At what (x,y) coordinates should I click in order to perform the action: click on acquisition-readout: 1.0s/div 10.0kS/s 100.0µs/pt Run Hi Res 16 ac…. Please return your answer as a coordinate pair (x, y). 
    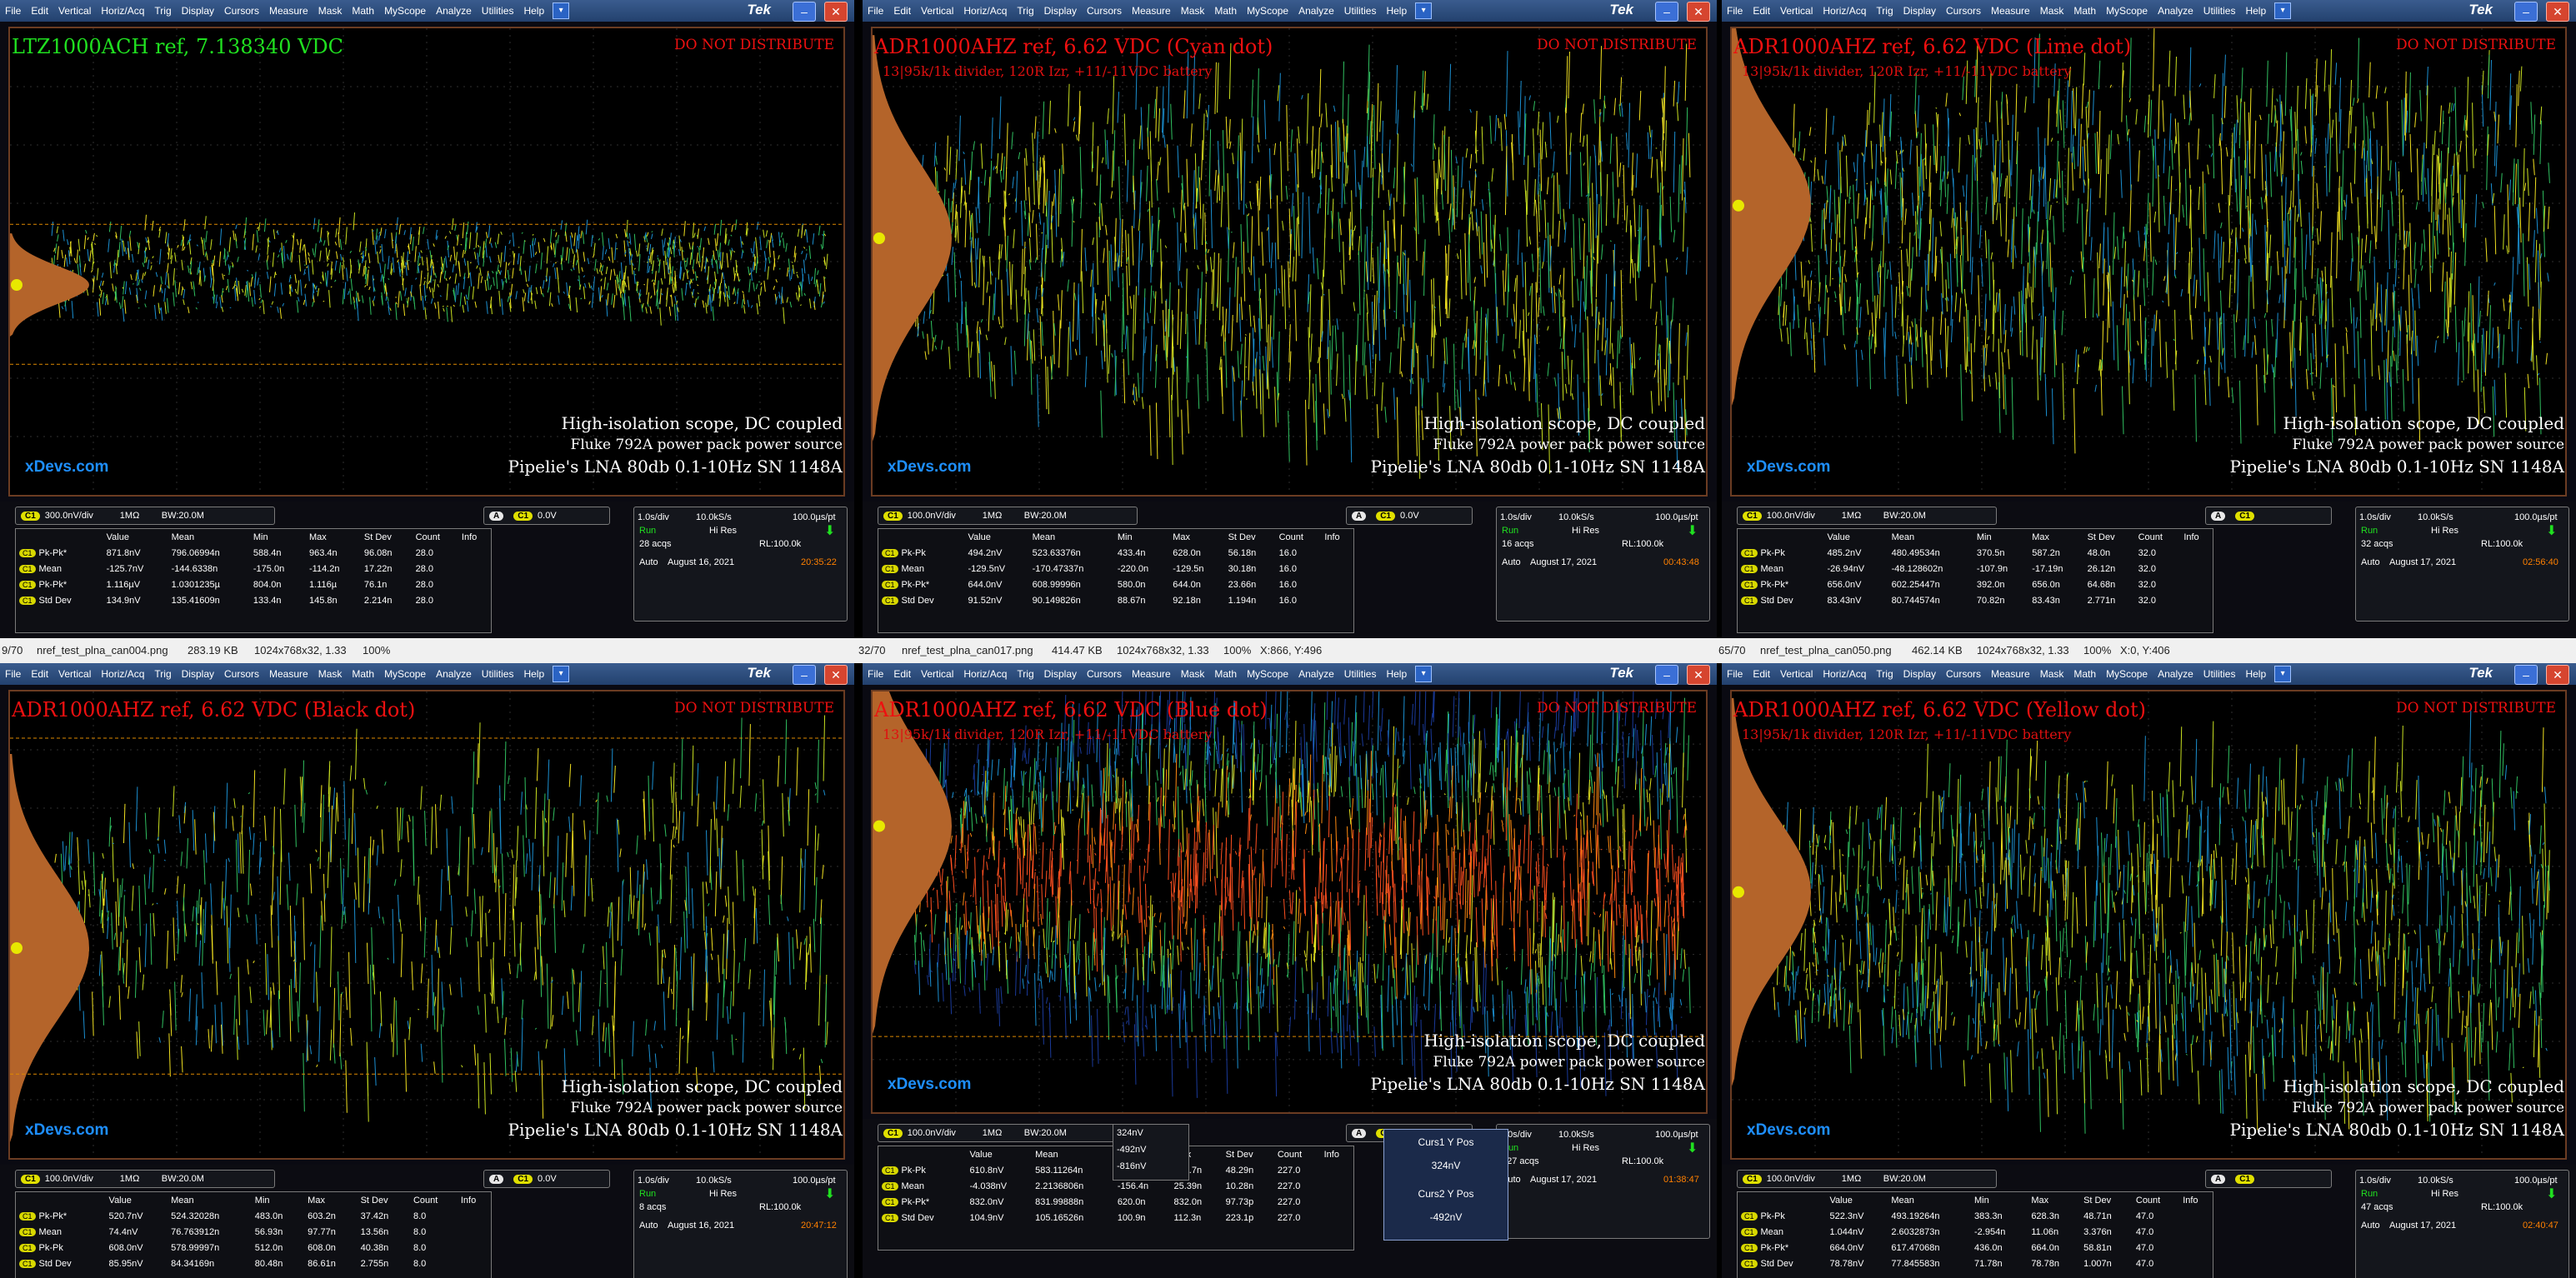
    Looking at the image, I should click on (1603, 564).